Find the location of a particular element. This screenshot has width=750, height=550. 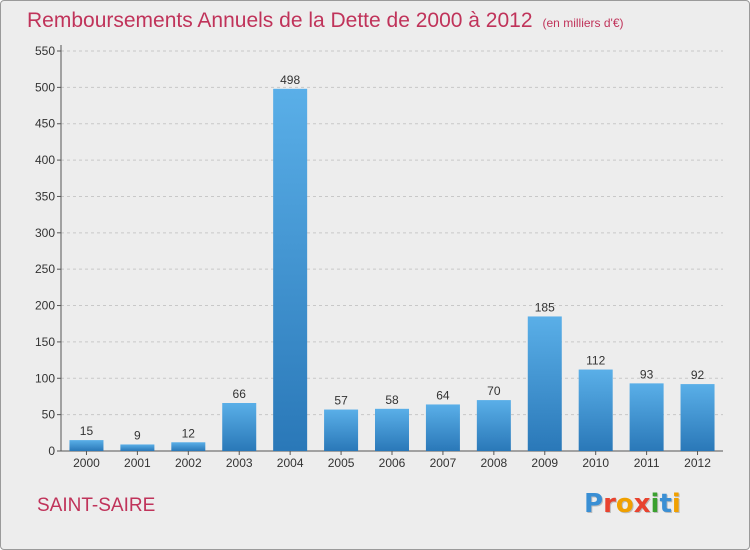

y-tick-label: 200 is located at coordinates (45, 306).